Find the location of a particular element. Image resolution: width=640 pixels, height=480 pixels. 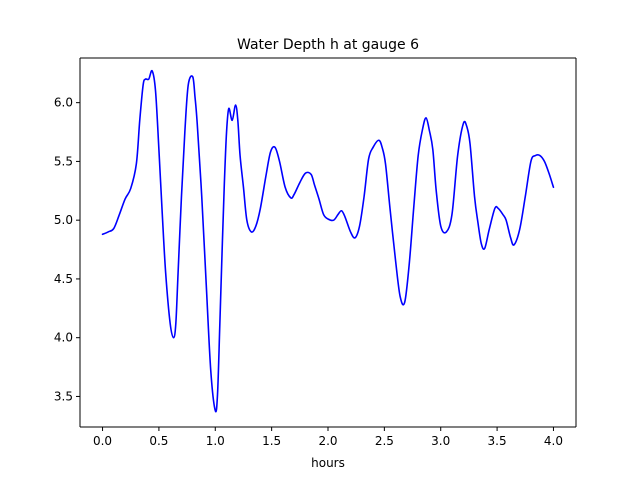

y-tick-label: 4.0 is located at coordinates (63, 338).